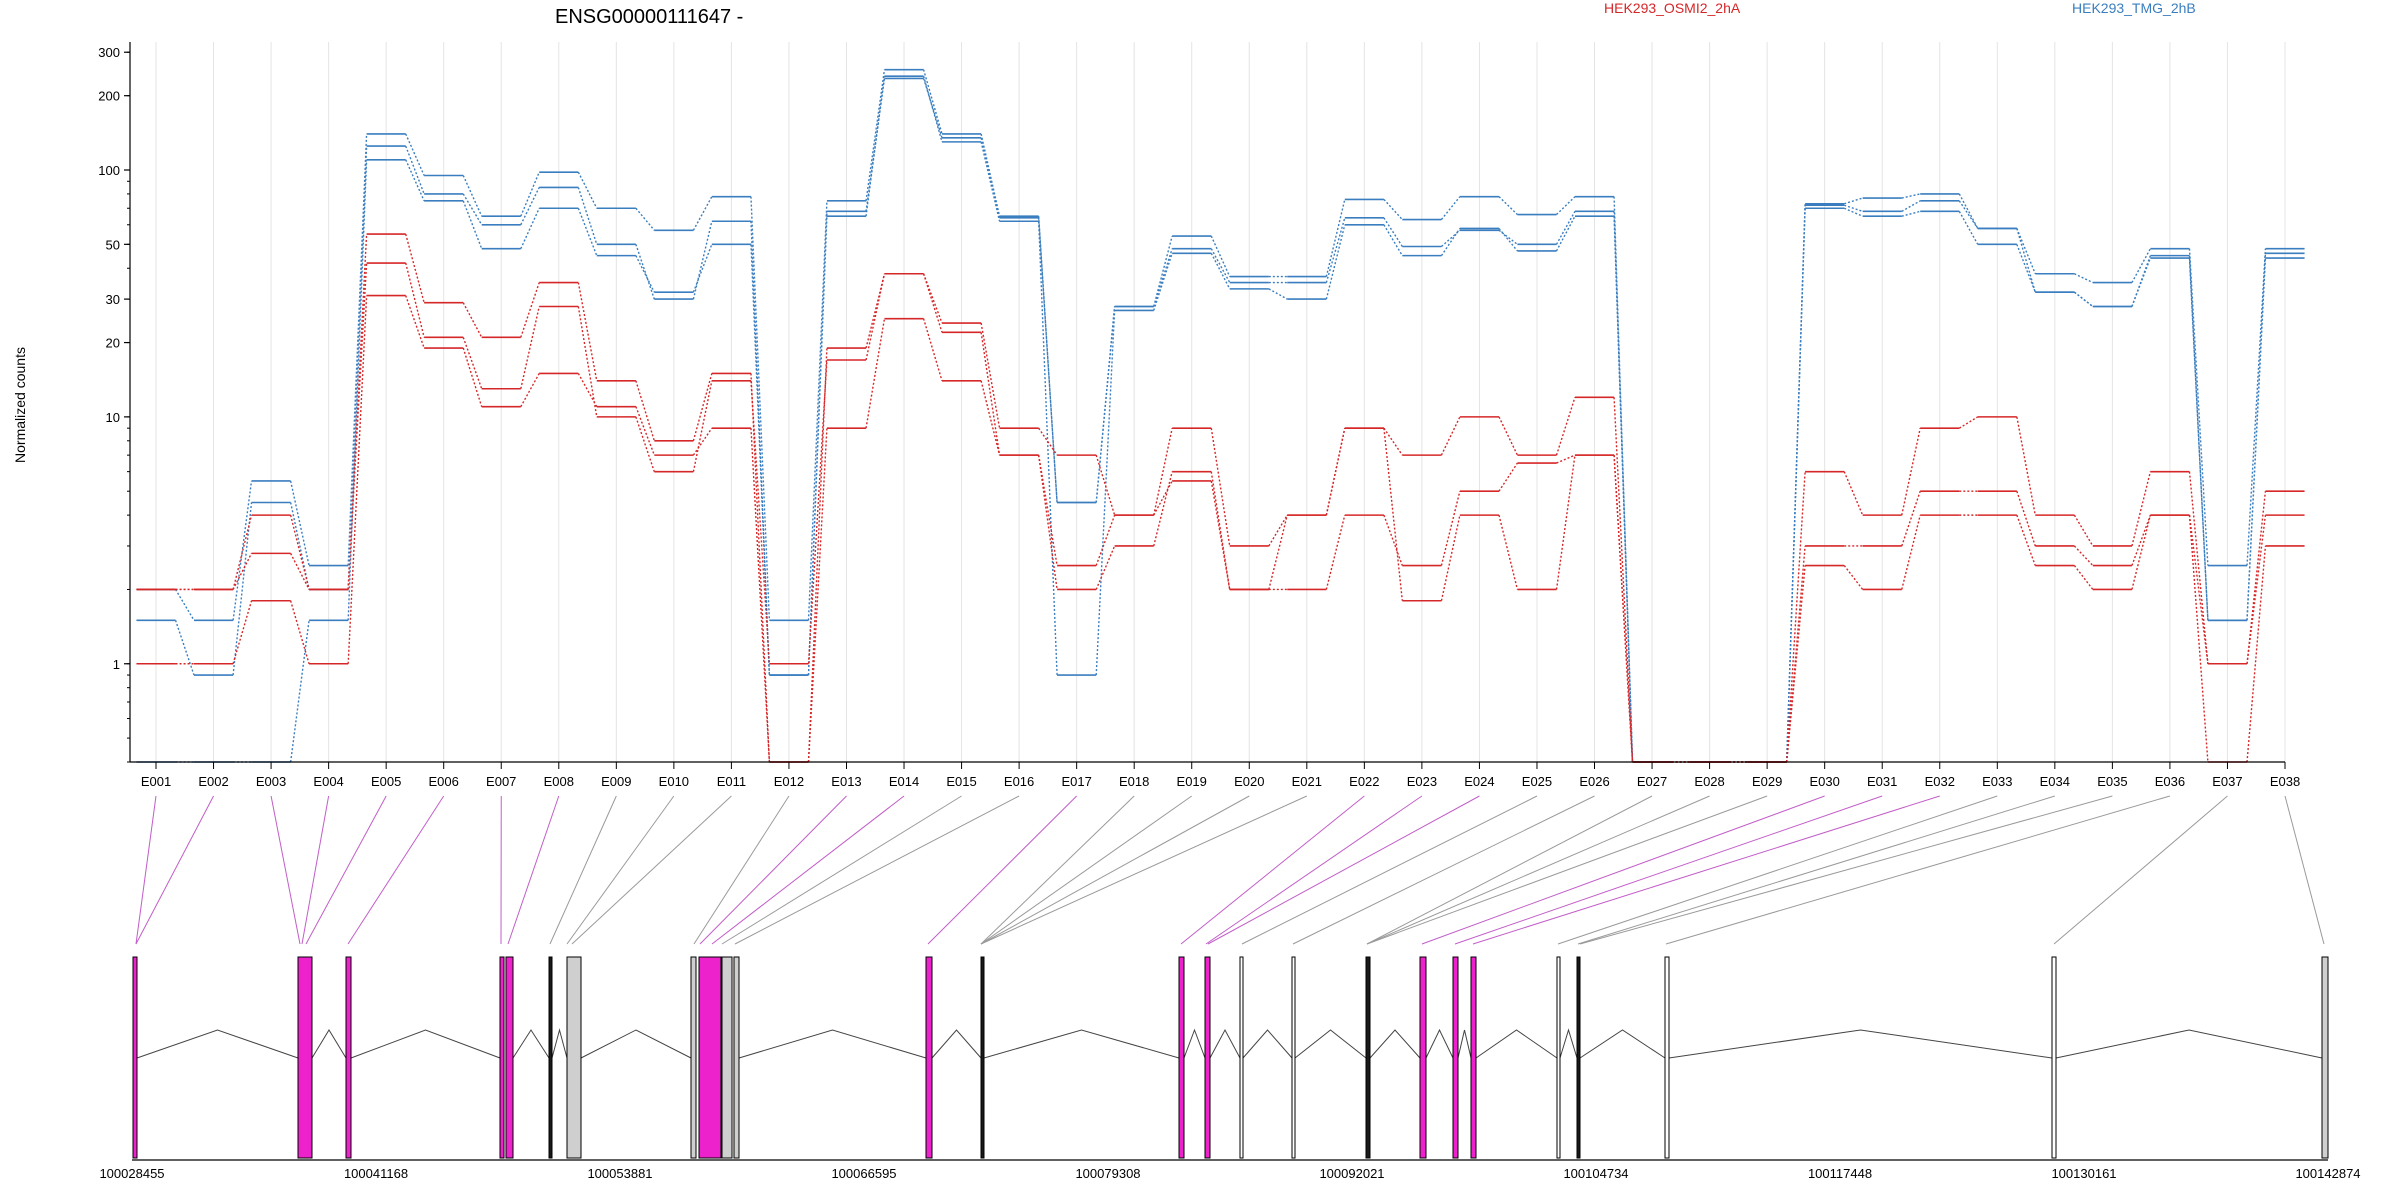 The image size is (2400, 1200). I want to click on series-0-link-E009, so click(645, 274).